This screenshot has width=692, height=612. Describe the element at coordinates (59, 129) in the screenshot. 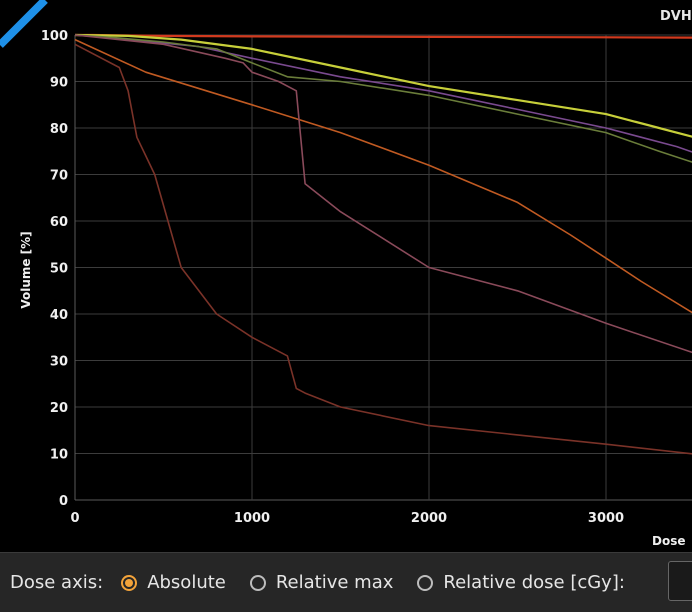

I see `y-tick-label: 80` at that location.